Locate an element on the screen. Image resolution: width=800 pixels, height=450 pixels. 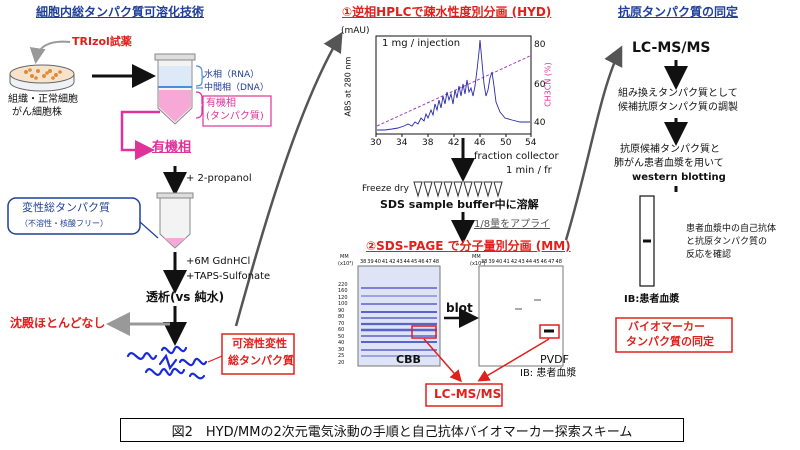
injection-label: 1 mg / injection is located at coordinates (421, 43).